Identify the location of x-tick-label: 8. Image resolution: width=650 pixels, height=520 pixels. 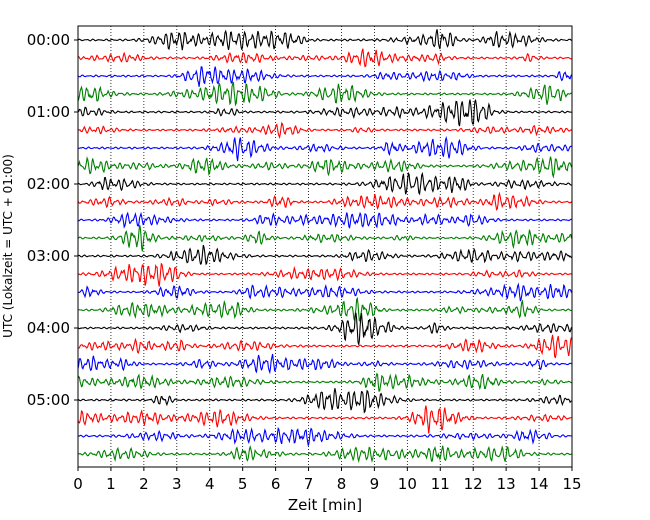
(342, 484).